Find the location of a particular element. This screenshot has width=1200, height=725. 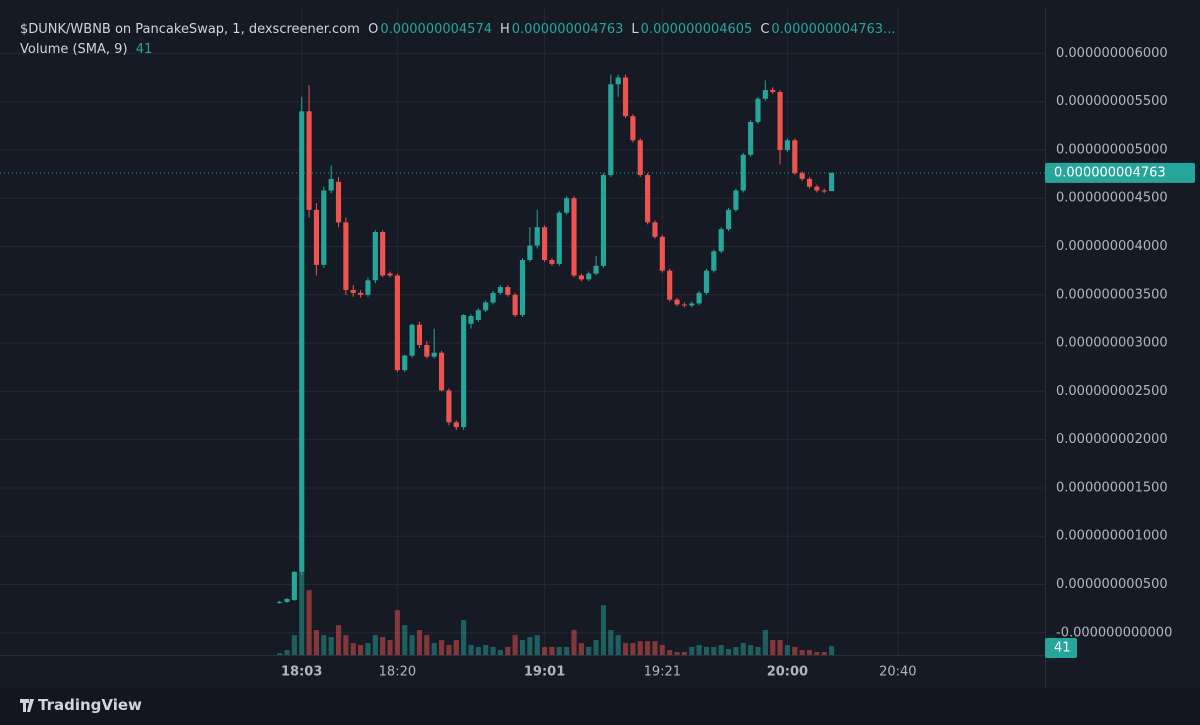

ohlc-key: L is located at coordinates (635, 29).